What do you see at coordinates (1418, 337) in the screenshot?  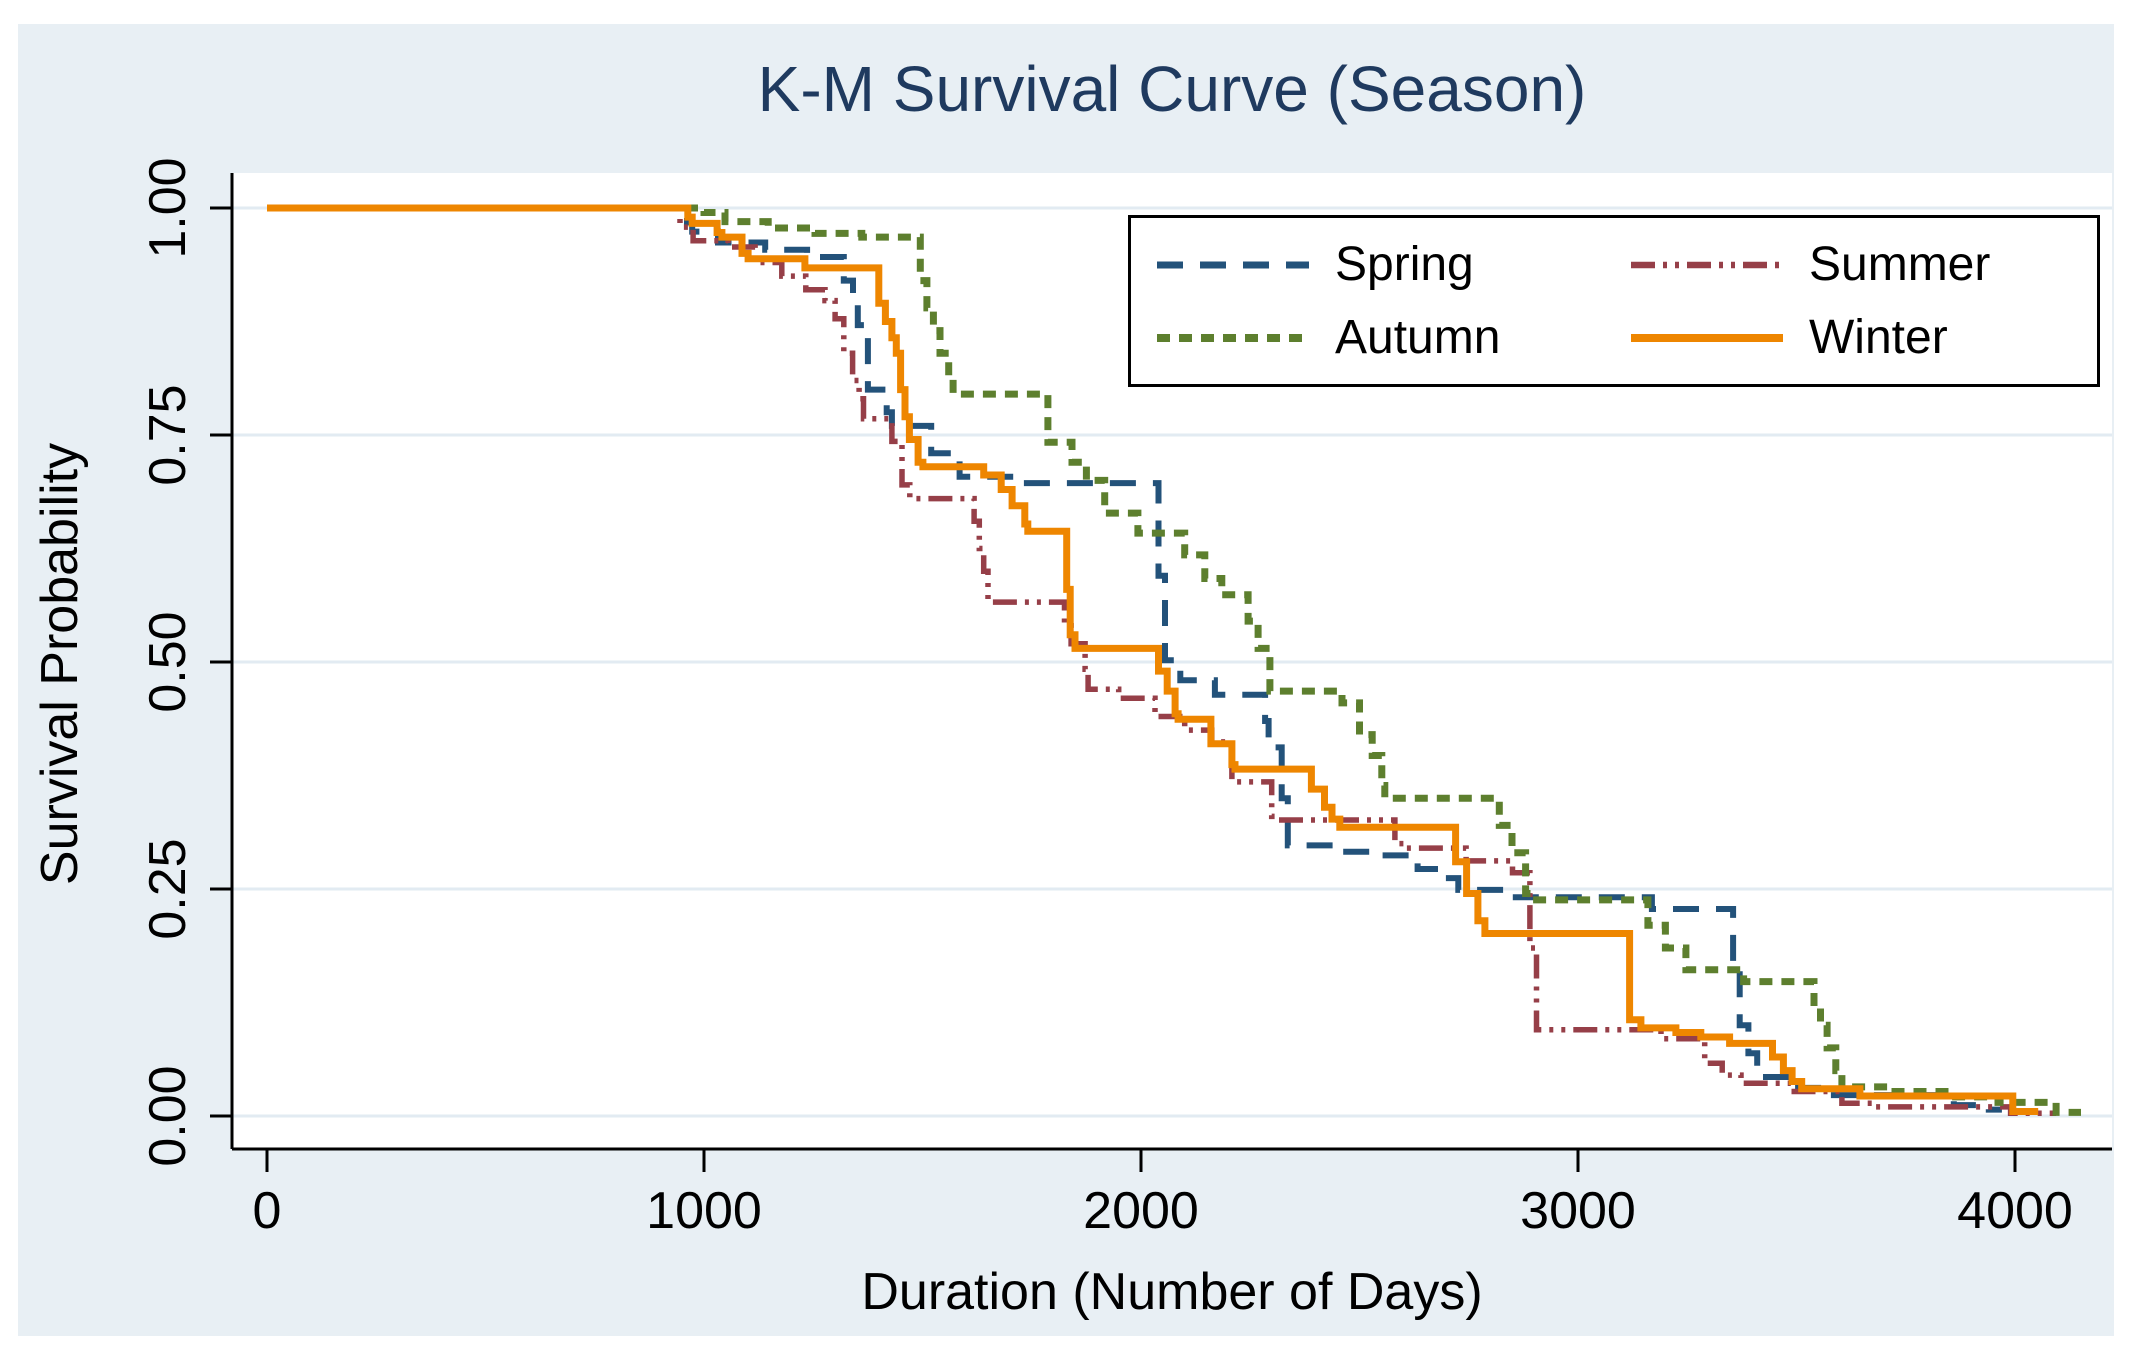 I see `legend-label-autumn: Autumn` at bounding box center [1418, 337].